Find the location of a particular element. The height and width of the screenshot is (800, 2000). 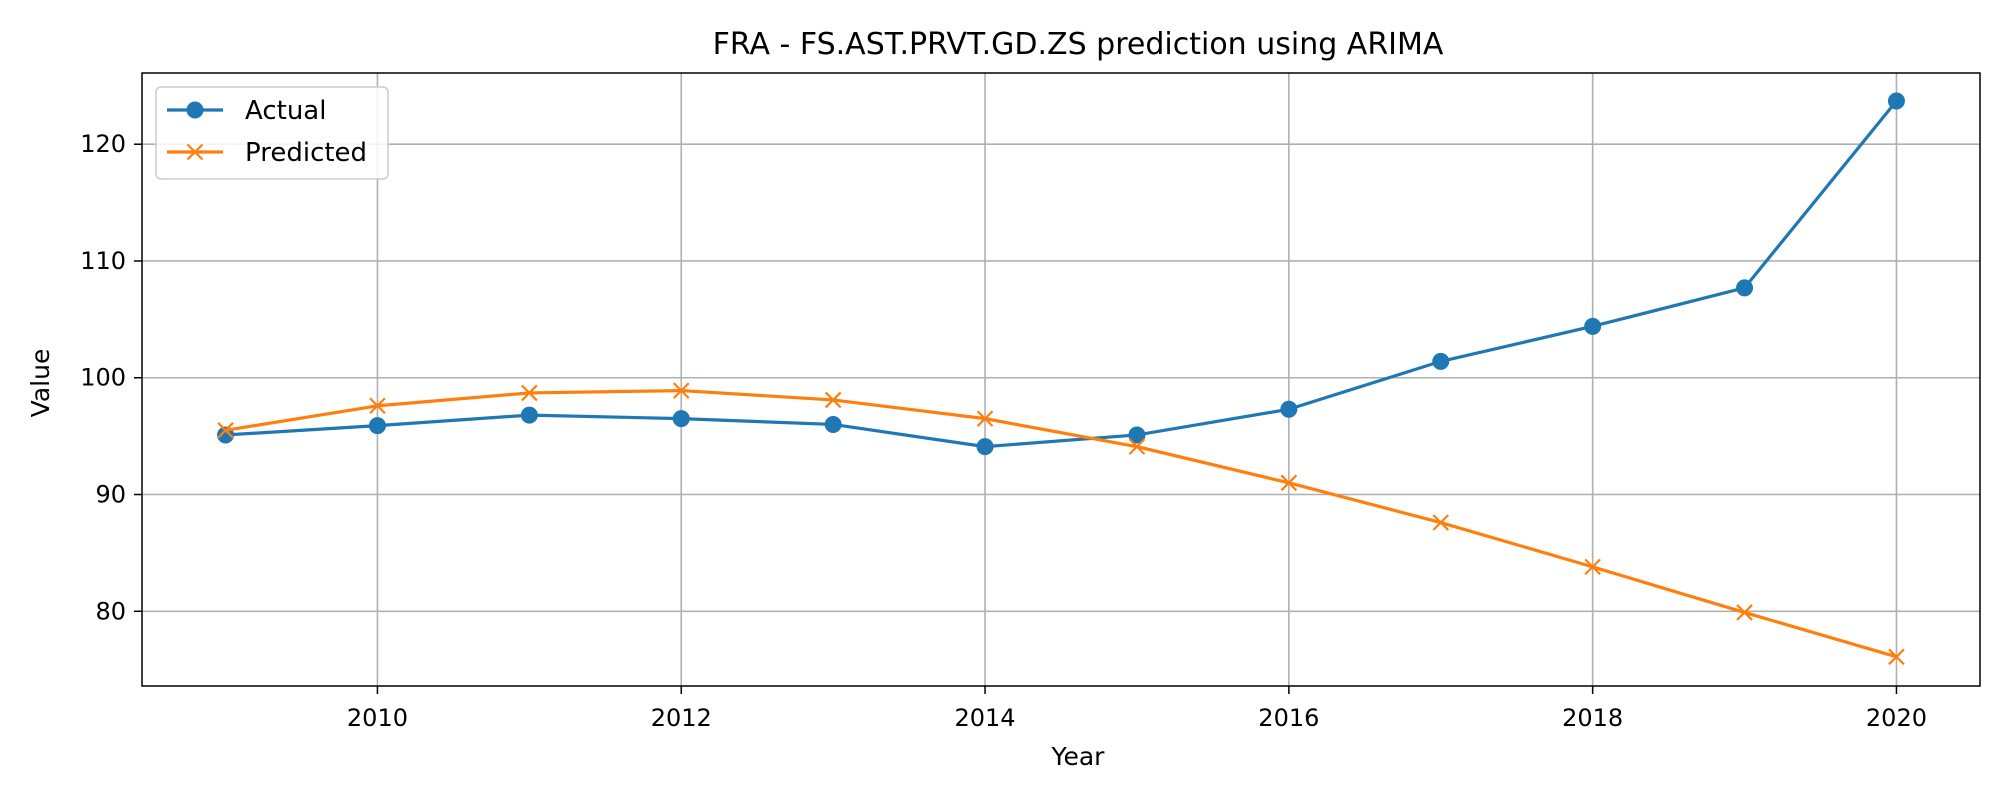

y-axis-label: Value is located at coordinates (40, 383).